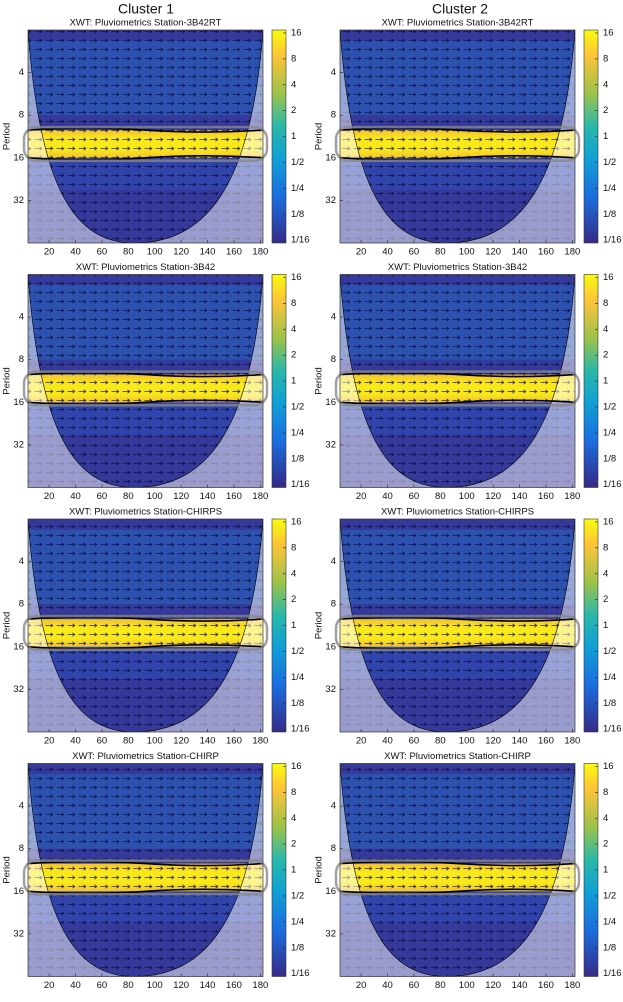 The height and width of the screenshot is (1002, 623). What do you see at coordinates (520, 496) in the screenshot?
I see `x-tick-label: 140` at bounding box center [520, 496].